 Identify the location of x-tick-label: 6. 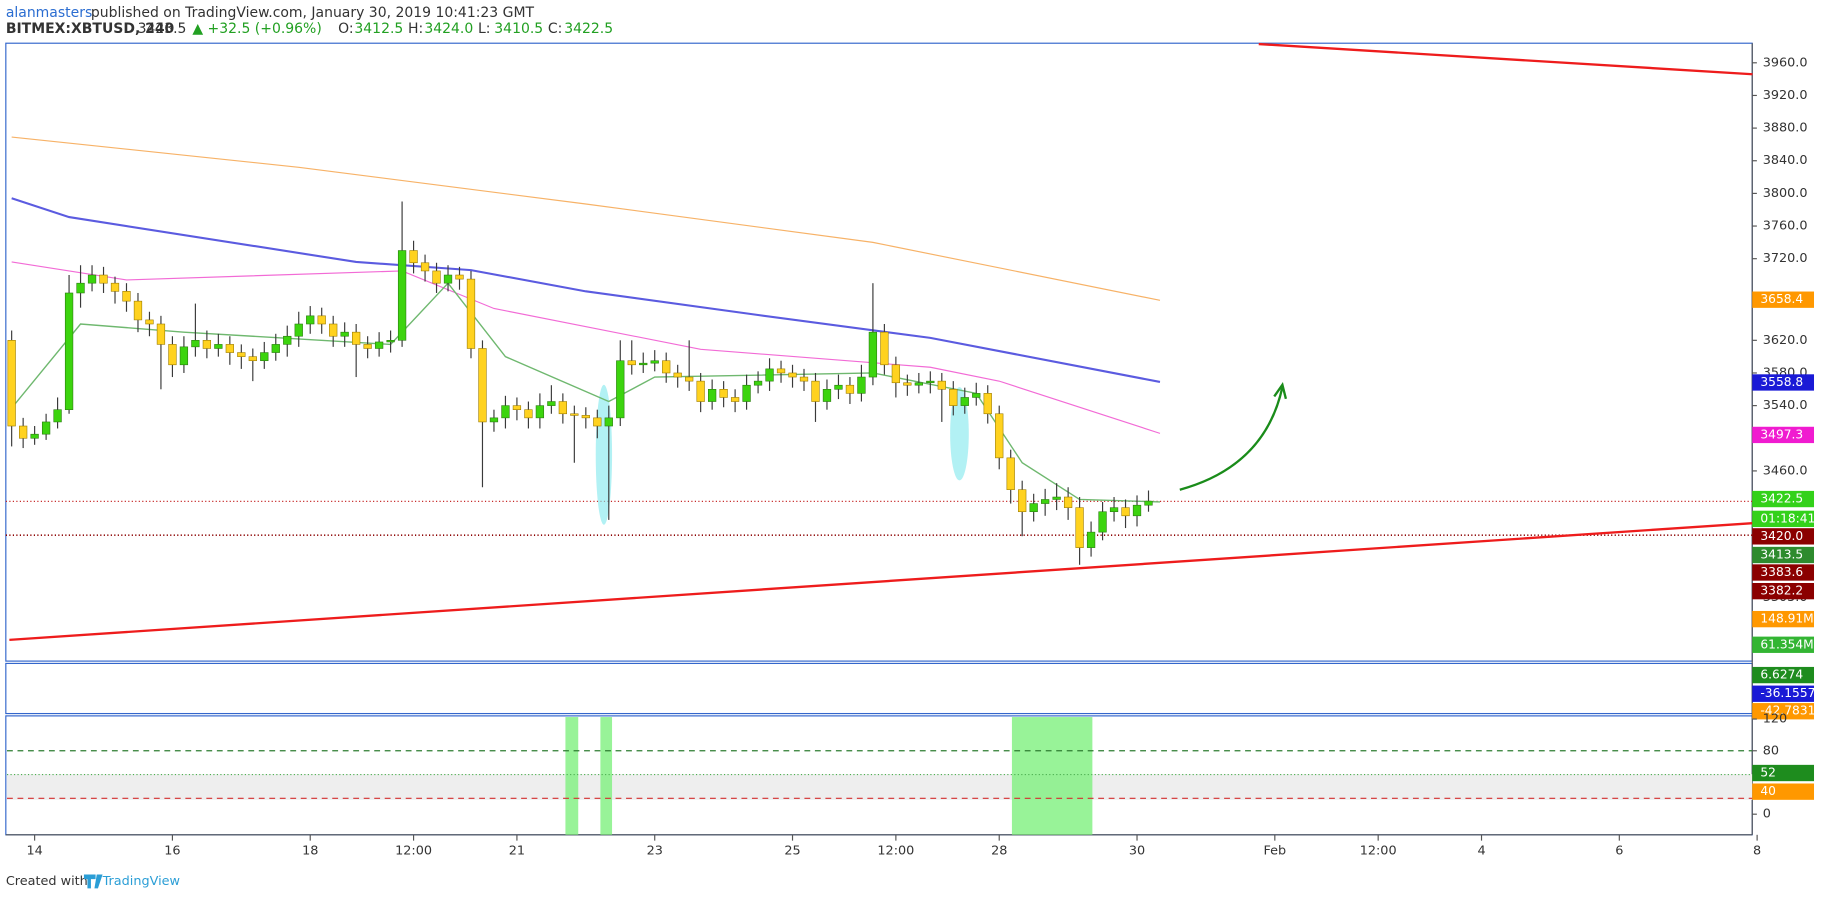
(1619, 851).